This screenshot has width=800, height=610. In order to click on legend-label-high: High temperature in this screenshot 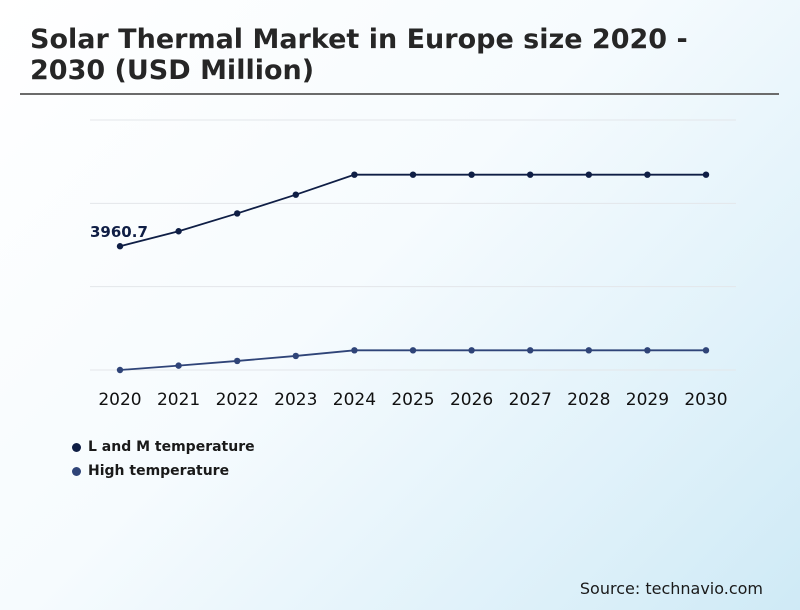, I will do `click(159, 471)`.